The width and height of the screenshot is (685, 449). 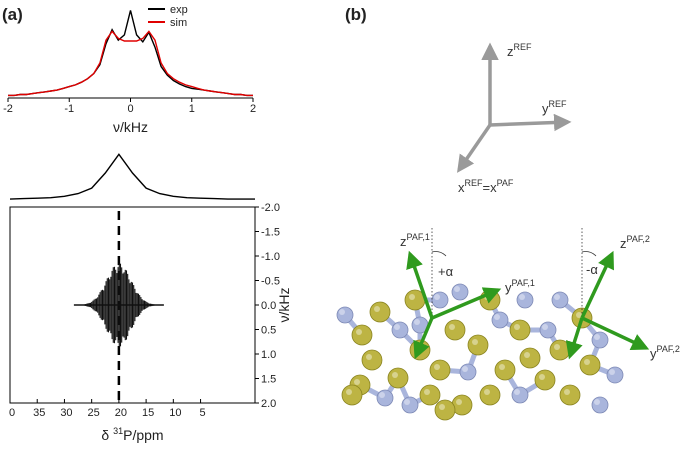 I want to click on y-tick-label: -0.5, so click(x=270, y=282).